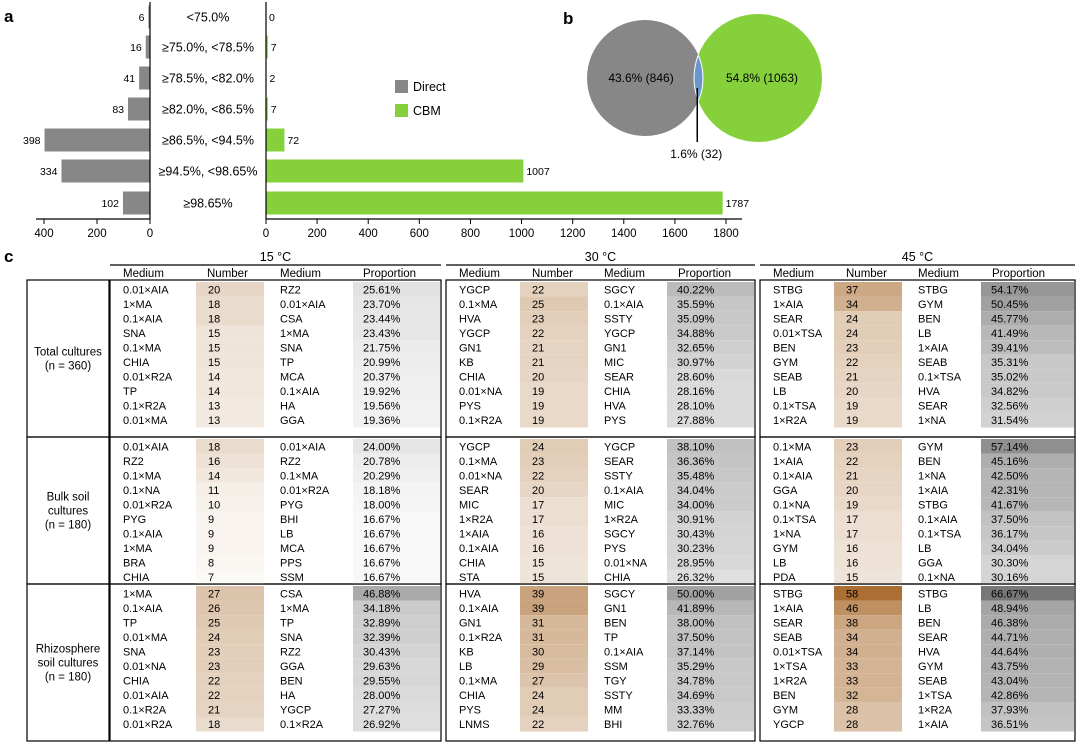  Describe the element at coordinates (317, 234) in the screenshot. I see `right-axis-tick-label: 200` at that location.